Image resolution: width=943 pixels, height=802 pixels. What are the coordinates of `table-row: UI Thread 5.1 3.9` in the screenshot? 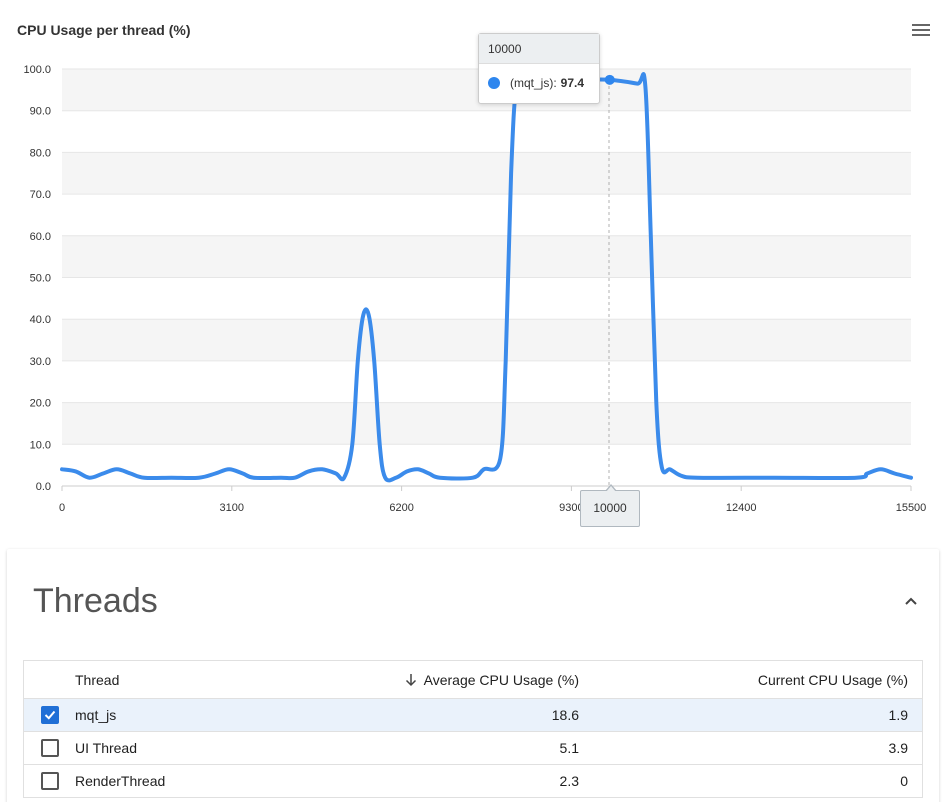 It's located at (473, 748).